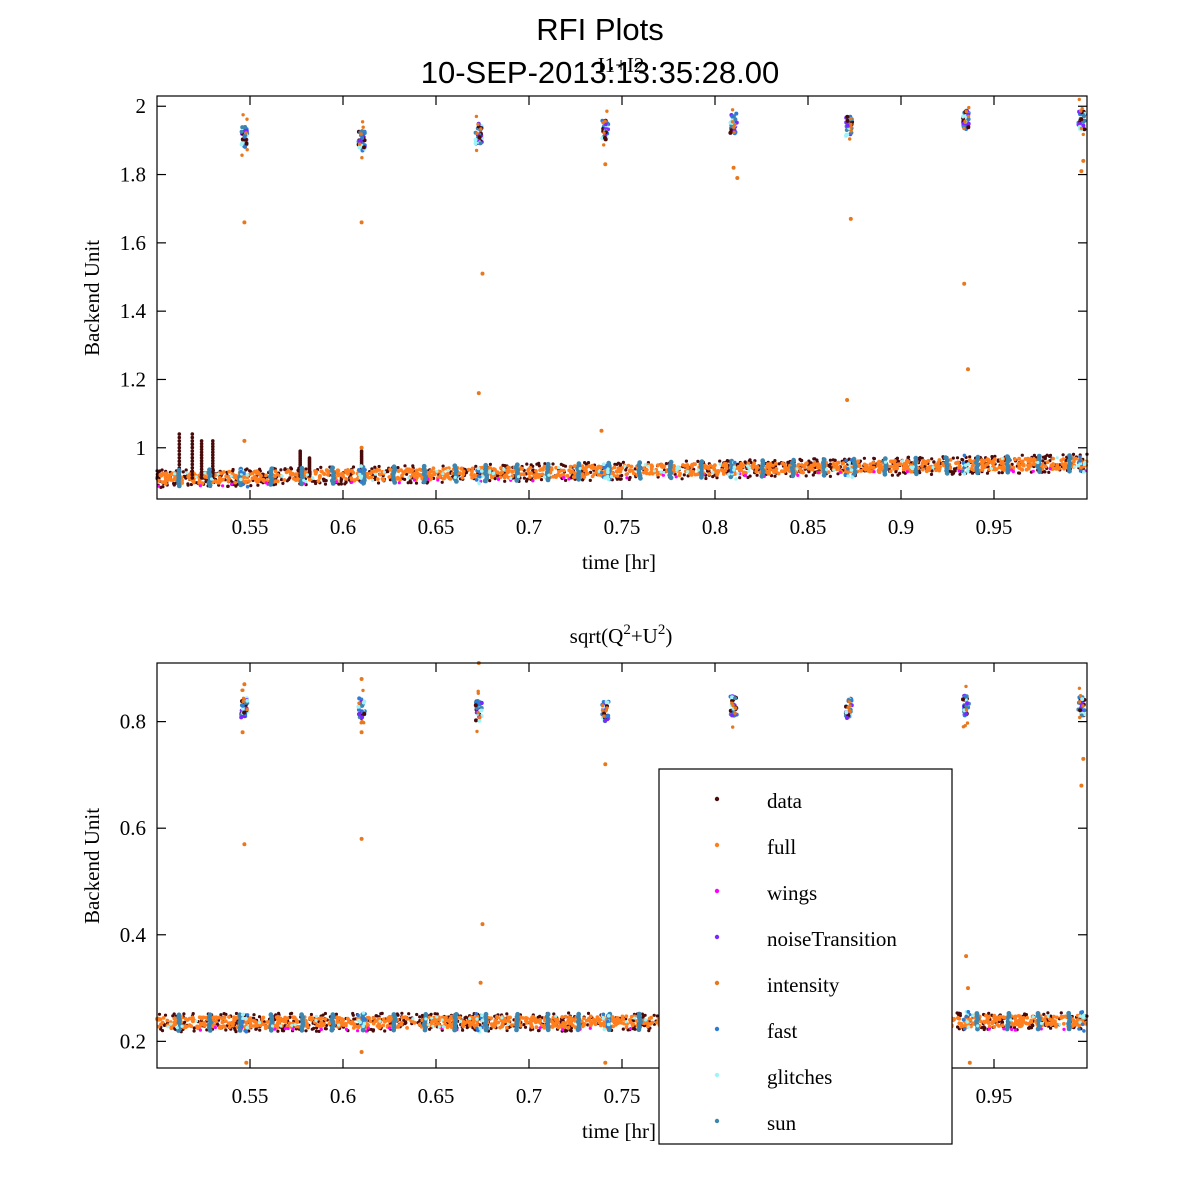 This screenshot has width=1200, height=1200. I want to click on intensity-outlier, so click(605, 164).